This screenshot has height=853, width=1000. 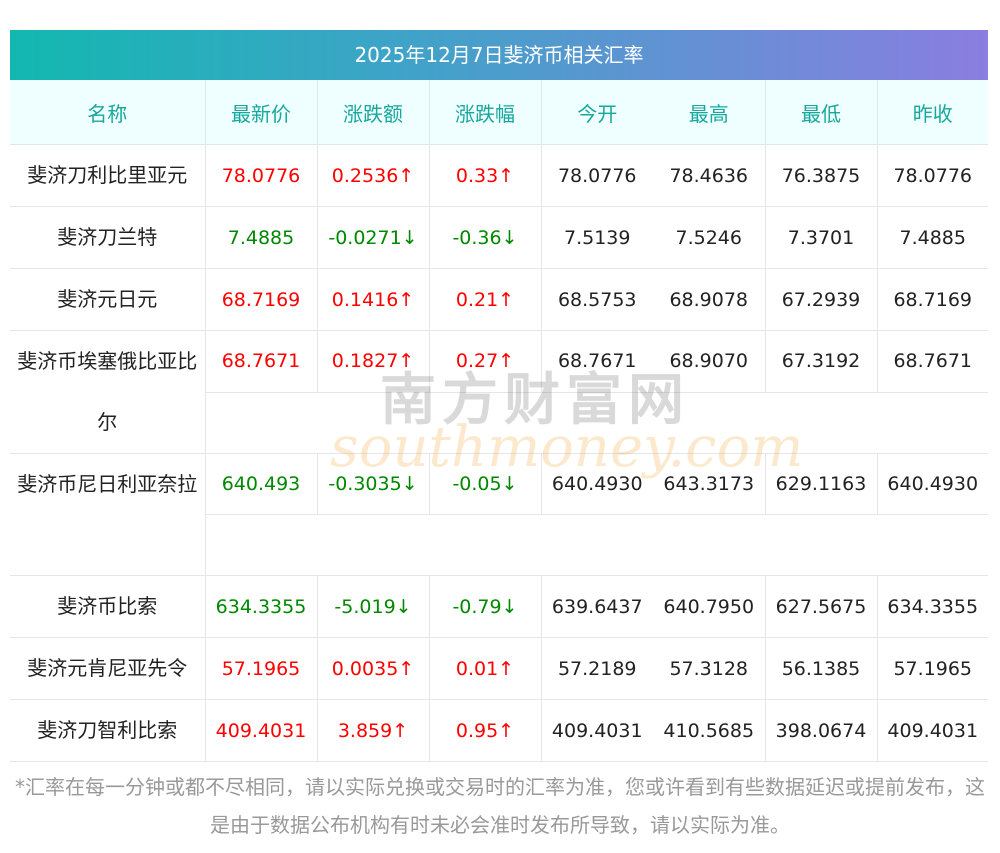 I want to click on cell-low: 67.2939, so click(x=820, y=299).